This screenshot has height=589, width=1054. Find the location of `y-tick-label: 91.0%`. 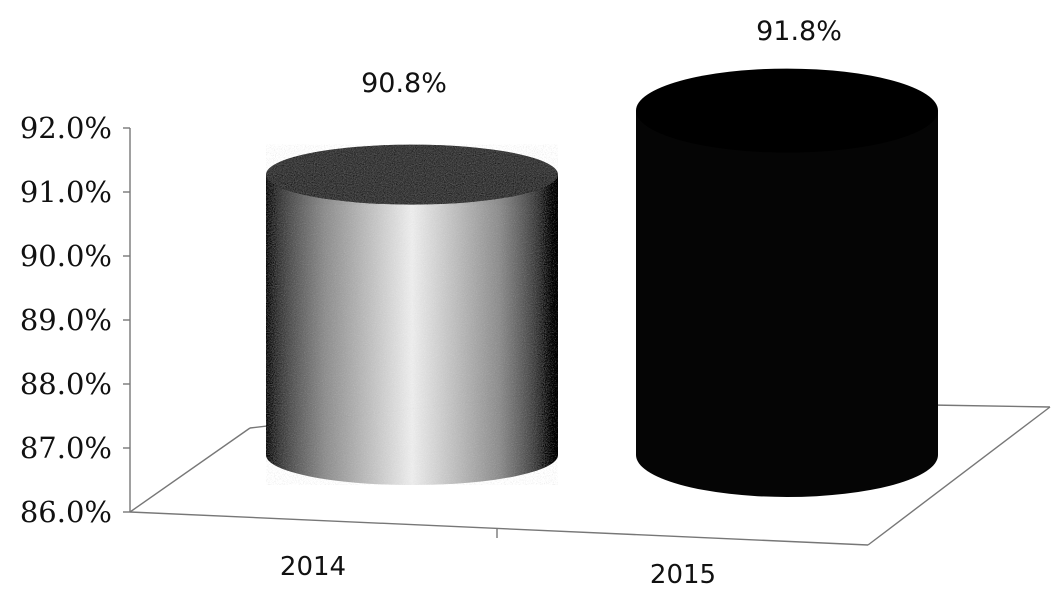

y-tick-label: 91.0% is located at coordinates (66, 192).